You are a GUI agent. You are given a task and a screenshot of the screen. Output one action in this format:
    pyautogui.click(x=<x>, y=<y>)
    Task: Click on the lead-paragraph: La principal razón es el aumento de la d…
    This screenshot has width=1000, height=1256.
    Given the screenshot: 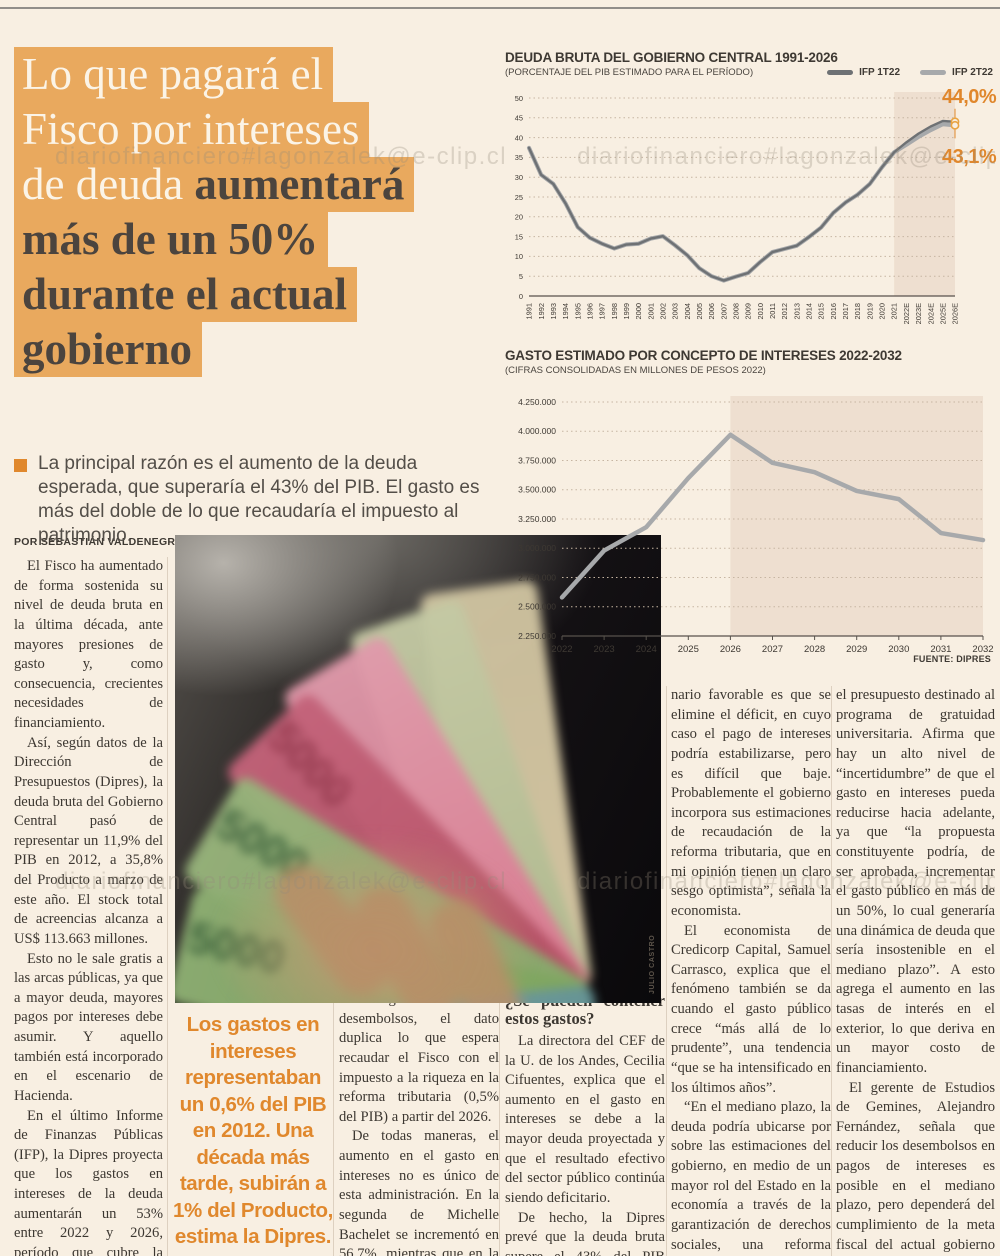 What is the action you would take?
    pyautogui.click(x=254, y=500)
    